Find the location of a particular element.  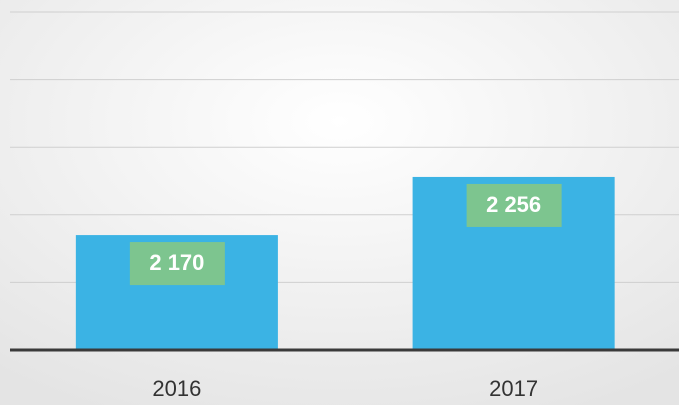

data-label: 2 170 is located at coordinates (176, 262).